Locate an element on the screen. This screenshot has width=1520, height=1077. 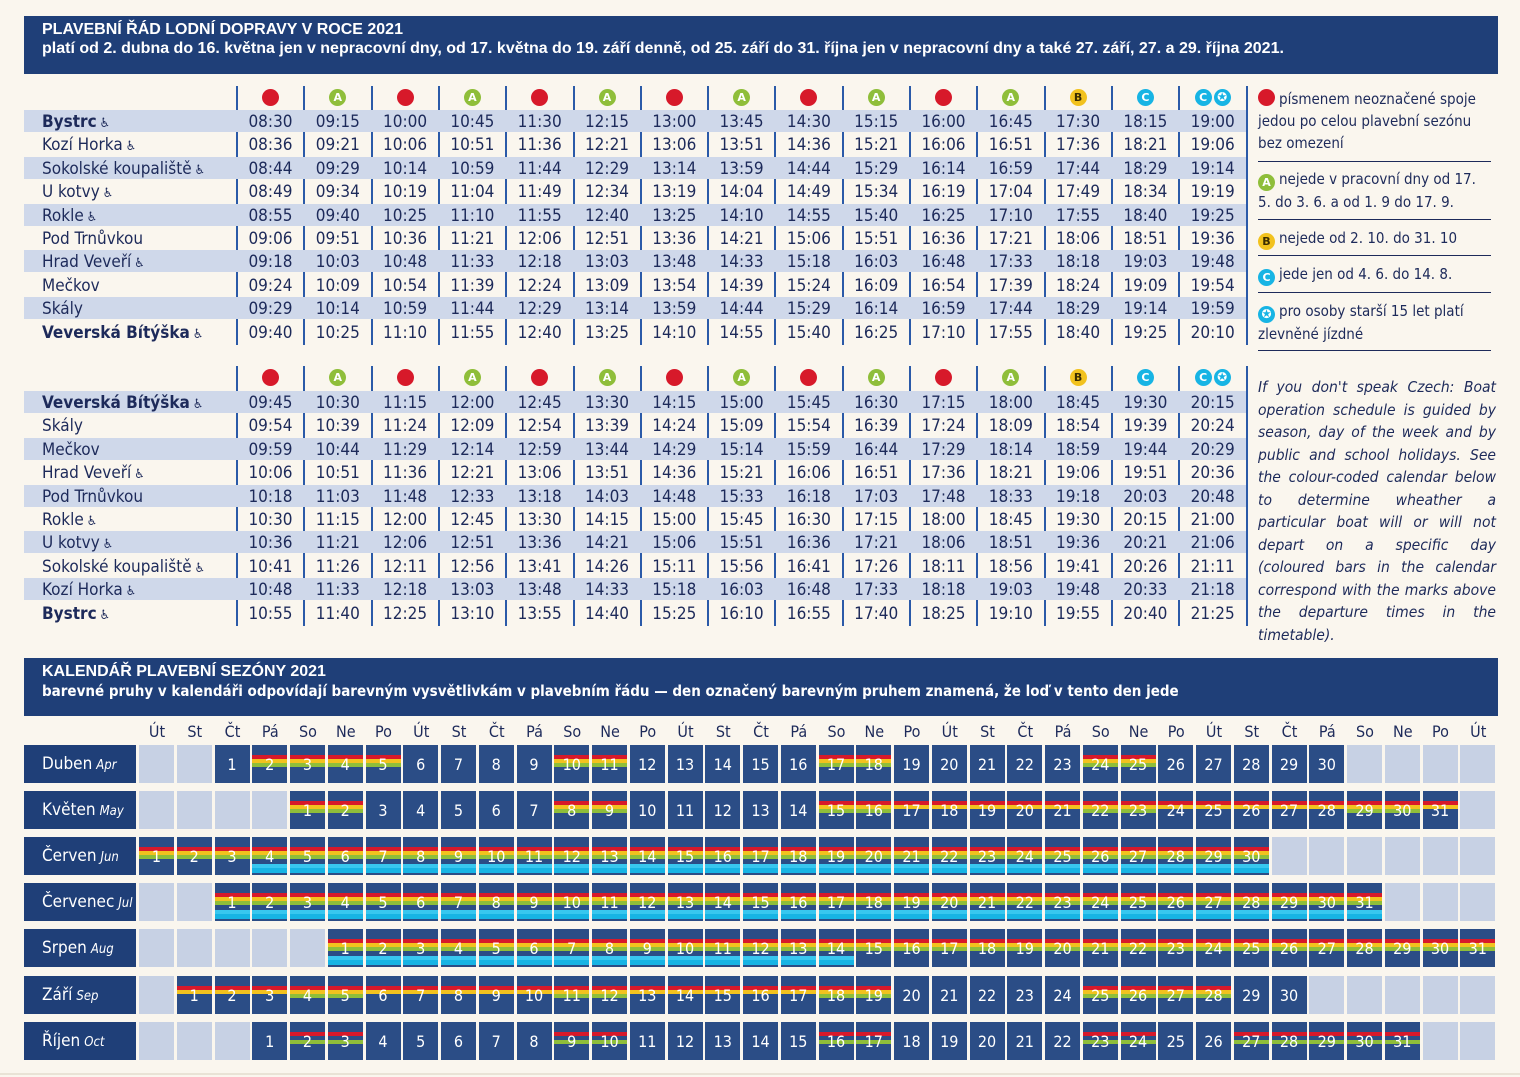
departure-time: 18:29 is located at coordinates (1078, 309).